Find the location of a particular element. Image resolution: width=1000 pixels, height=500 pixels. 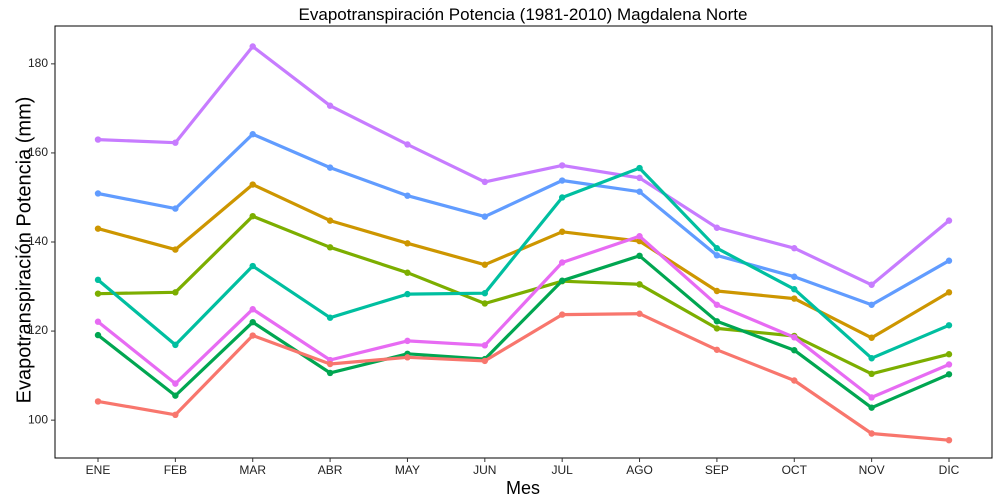

x-tick-label: NOV is located at coordinates (872, 470).